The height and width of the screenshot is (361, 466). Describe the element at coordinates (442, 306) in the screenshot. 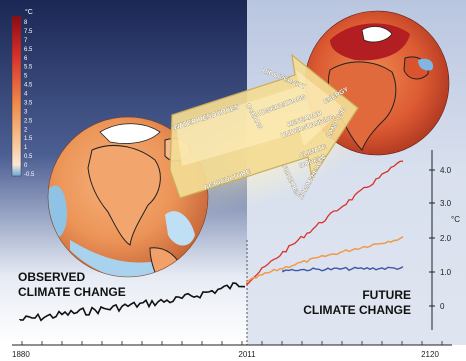

I see `right-axis-tick-label: 0` at that location.